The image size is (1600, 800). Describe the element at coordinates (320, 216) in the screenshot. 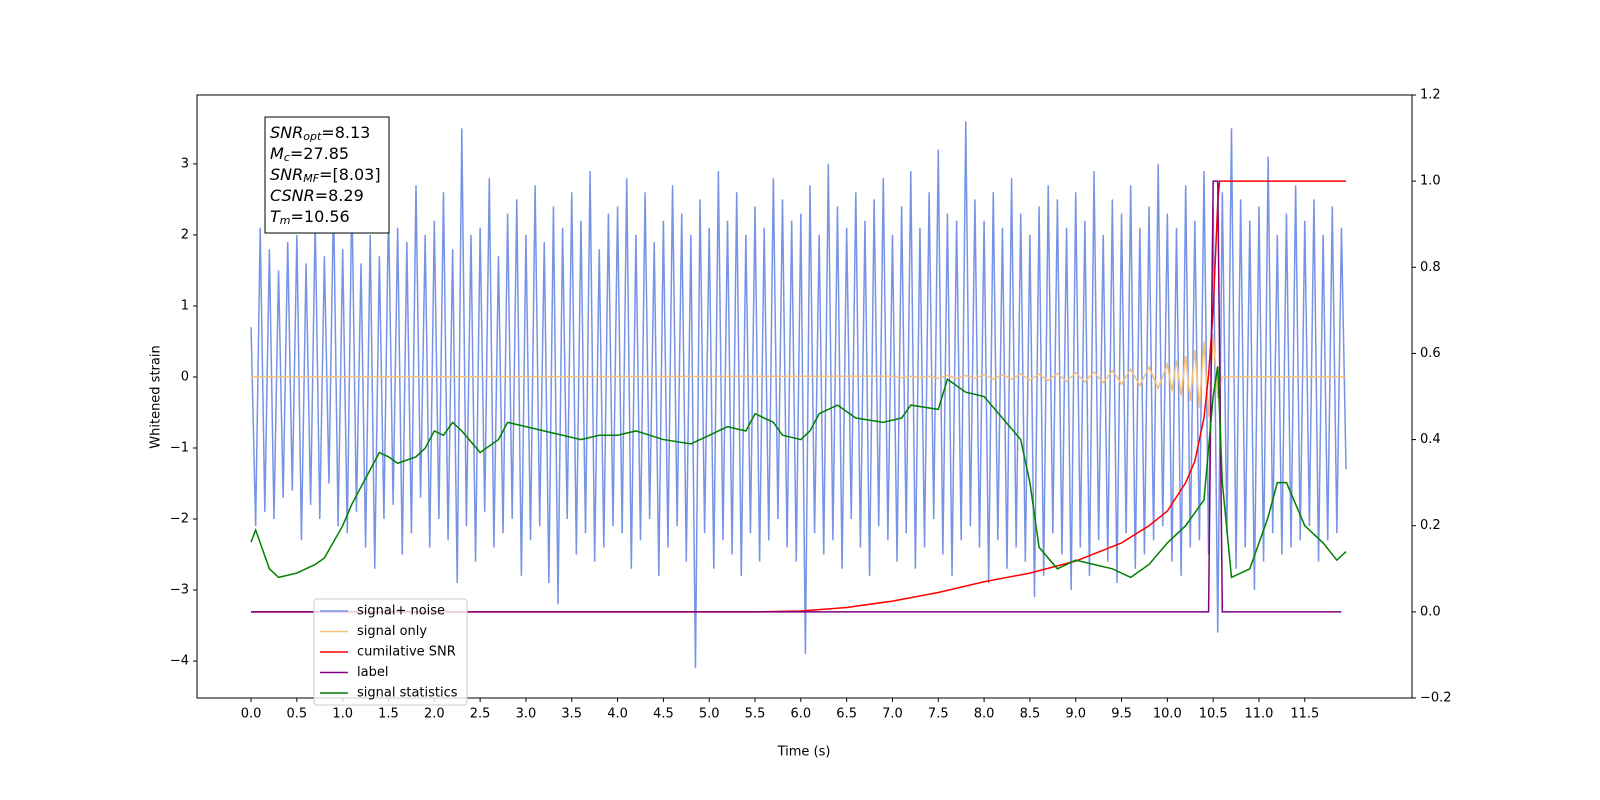

I see `annotation-value: =10.56` at that location.